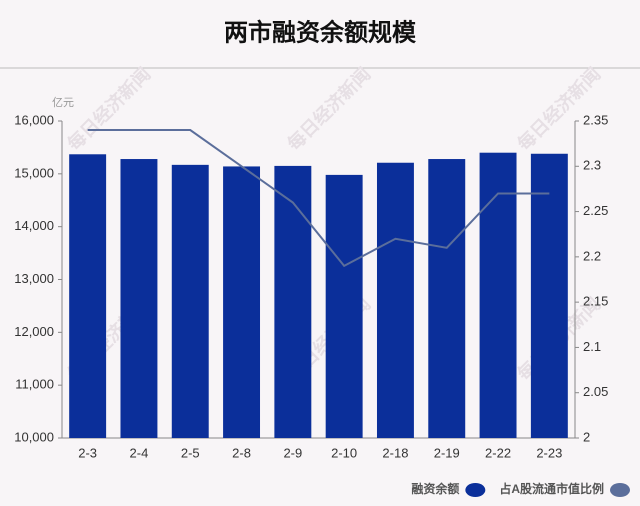 The height and width of the screenshot is (506, 640). Describe the element at coordinates (87, 452) in the screenshot. I see `x-tick-label: 2-3` at that location.